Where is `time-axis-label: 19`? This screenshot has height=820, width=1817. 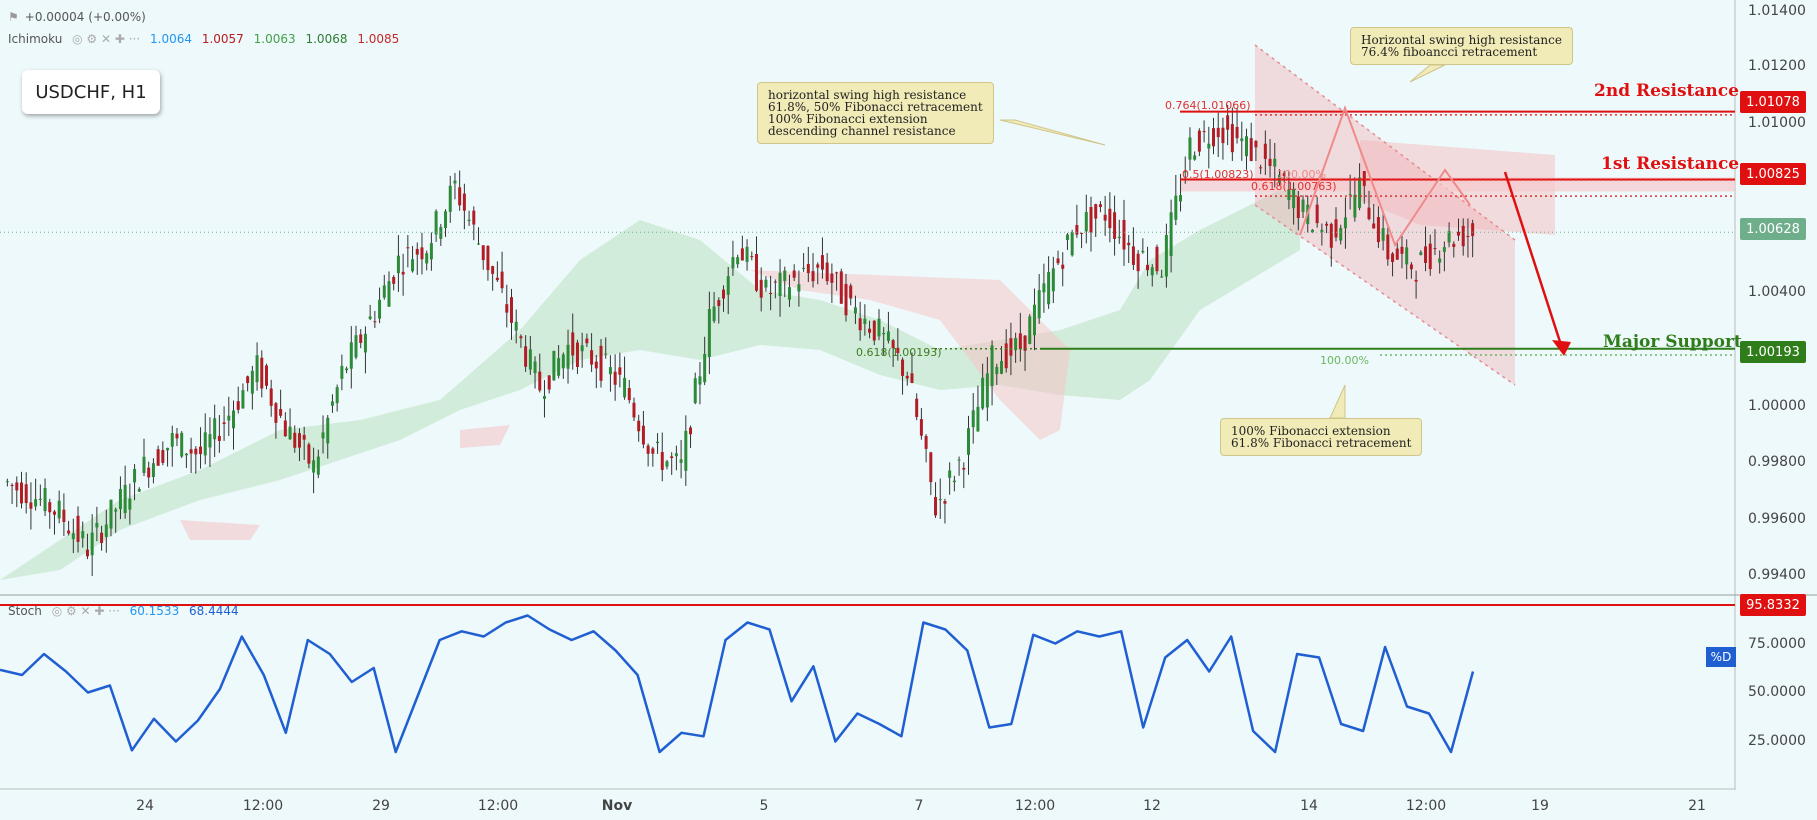 time-axis-label: 19 is located at coordinates (1540, 806).